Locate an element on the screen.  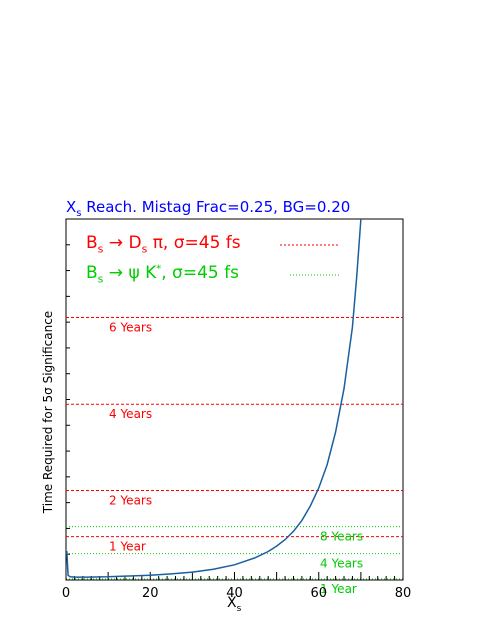
reference-line-label: 2 Years is located at coordinates (130, 500).